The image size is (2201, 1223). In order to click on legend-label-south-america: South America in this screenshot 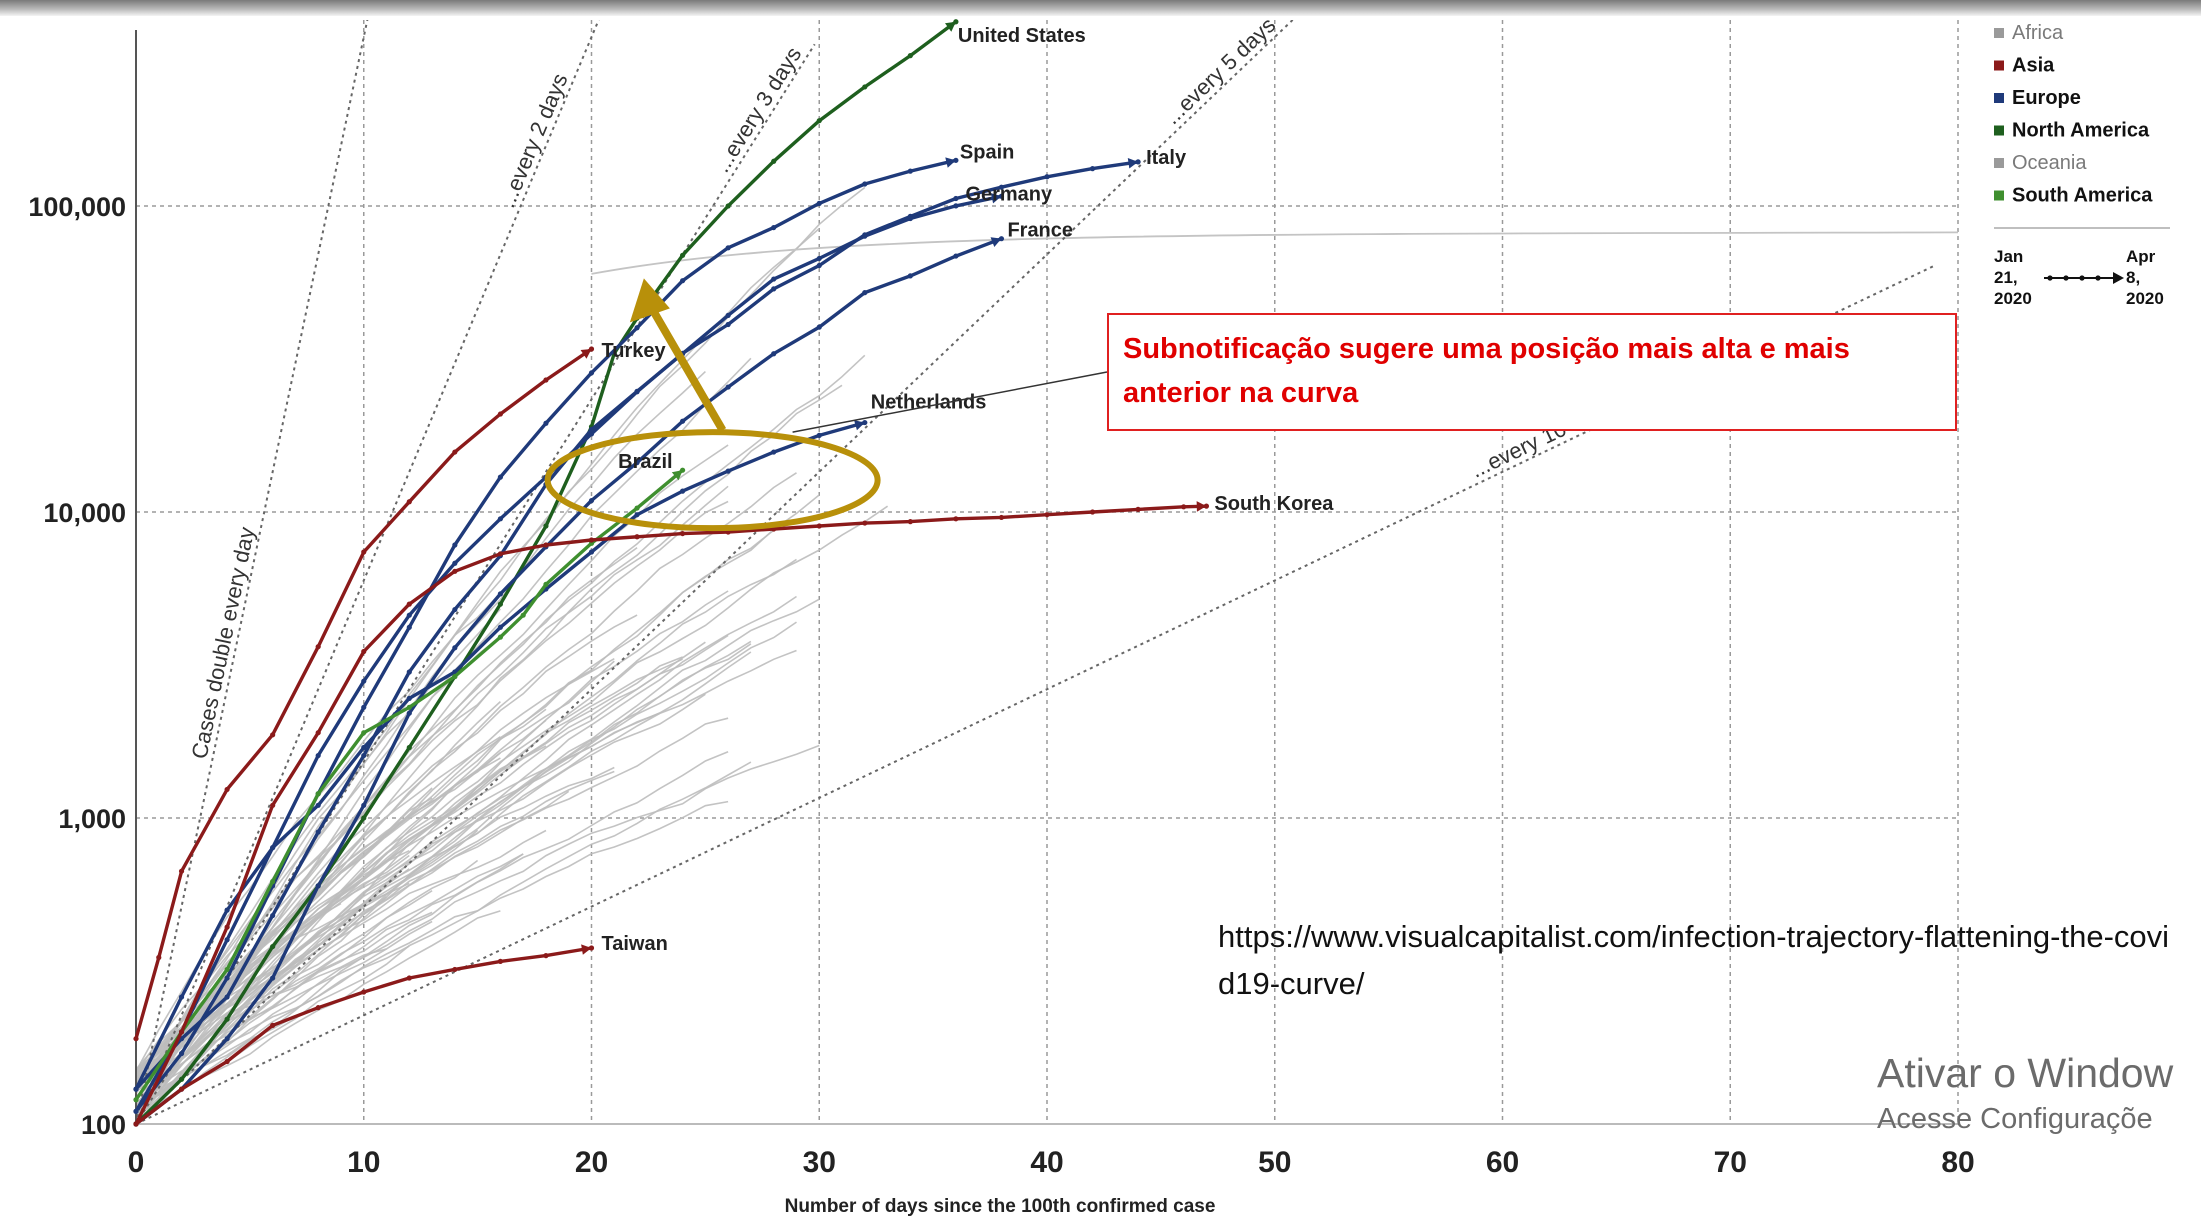, I will do `click(2082, 196)`.